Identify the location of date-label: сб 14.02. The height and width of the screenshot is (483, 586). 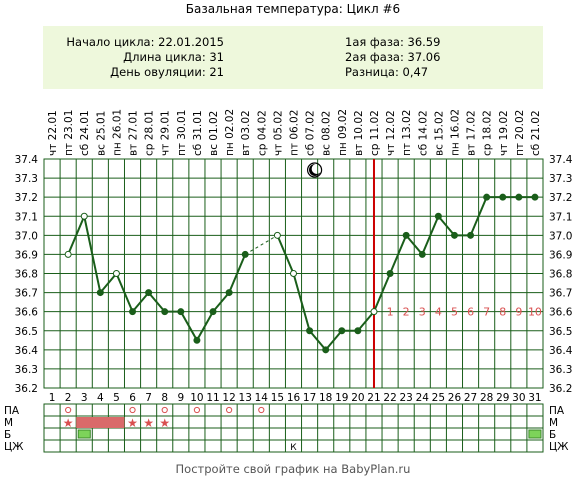
(423, 133).